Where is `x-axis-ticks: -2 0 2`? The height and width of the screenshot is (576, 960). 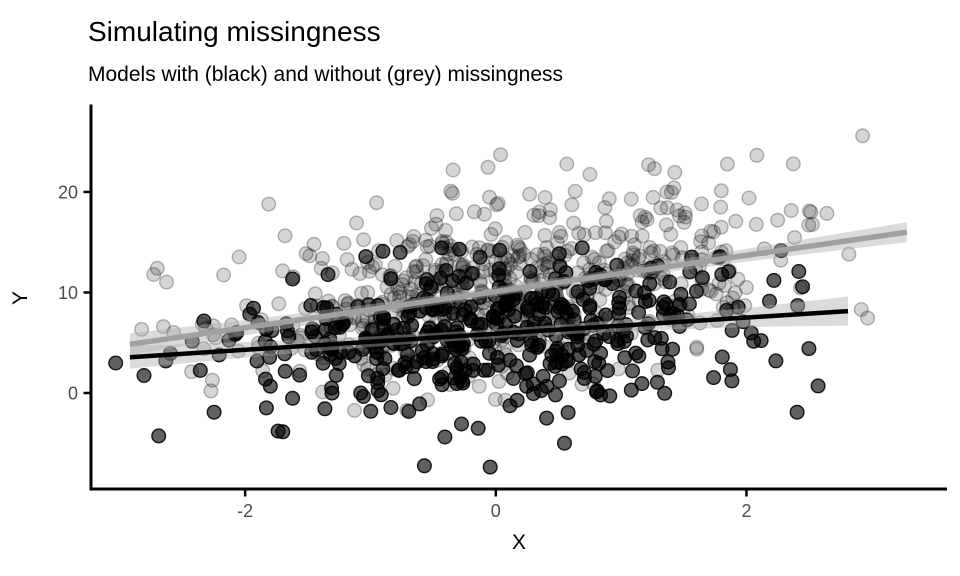 x-axis-ticks: -2 0 2 is located at coordinates (494, 505).